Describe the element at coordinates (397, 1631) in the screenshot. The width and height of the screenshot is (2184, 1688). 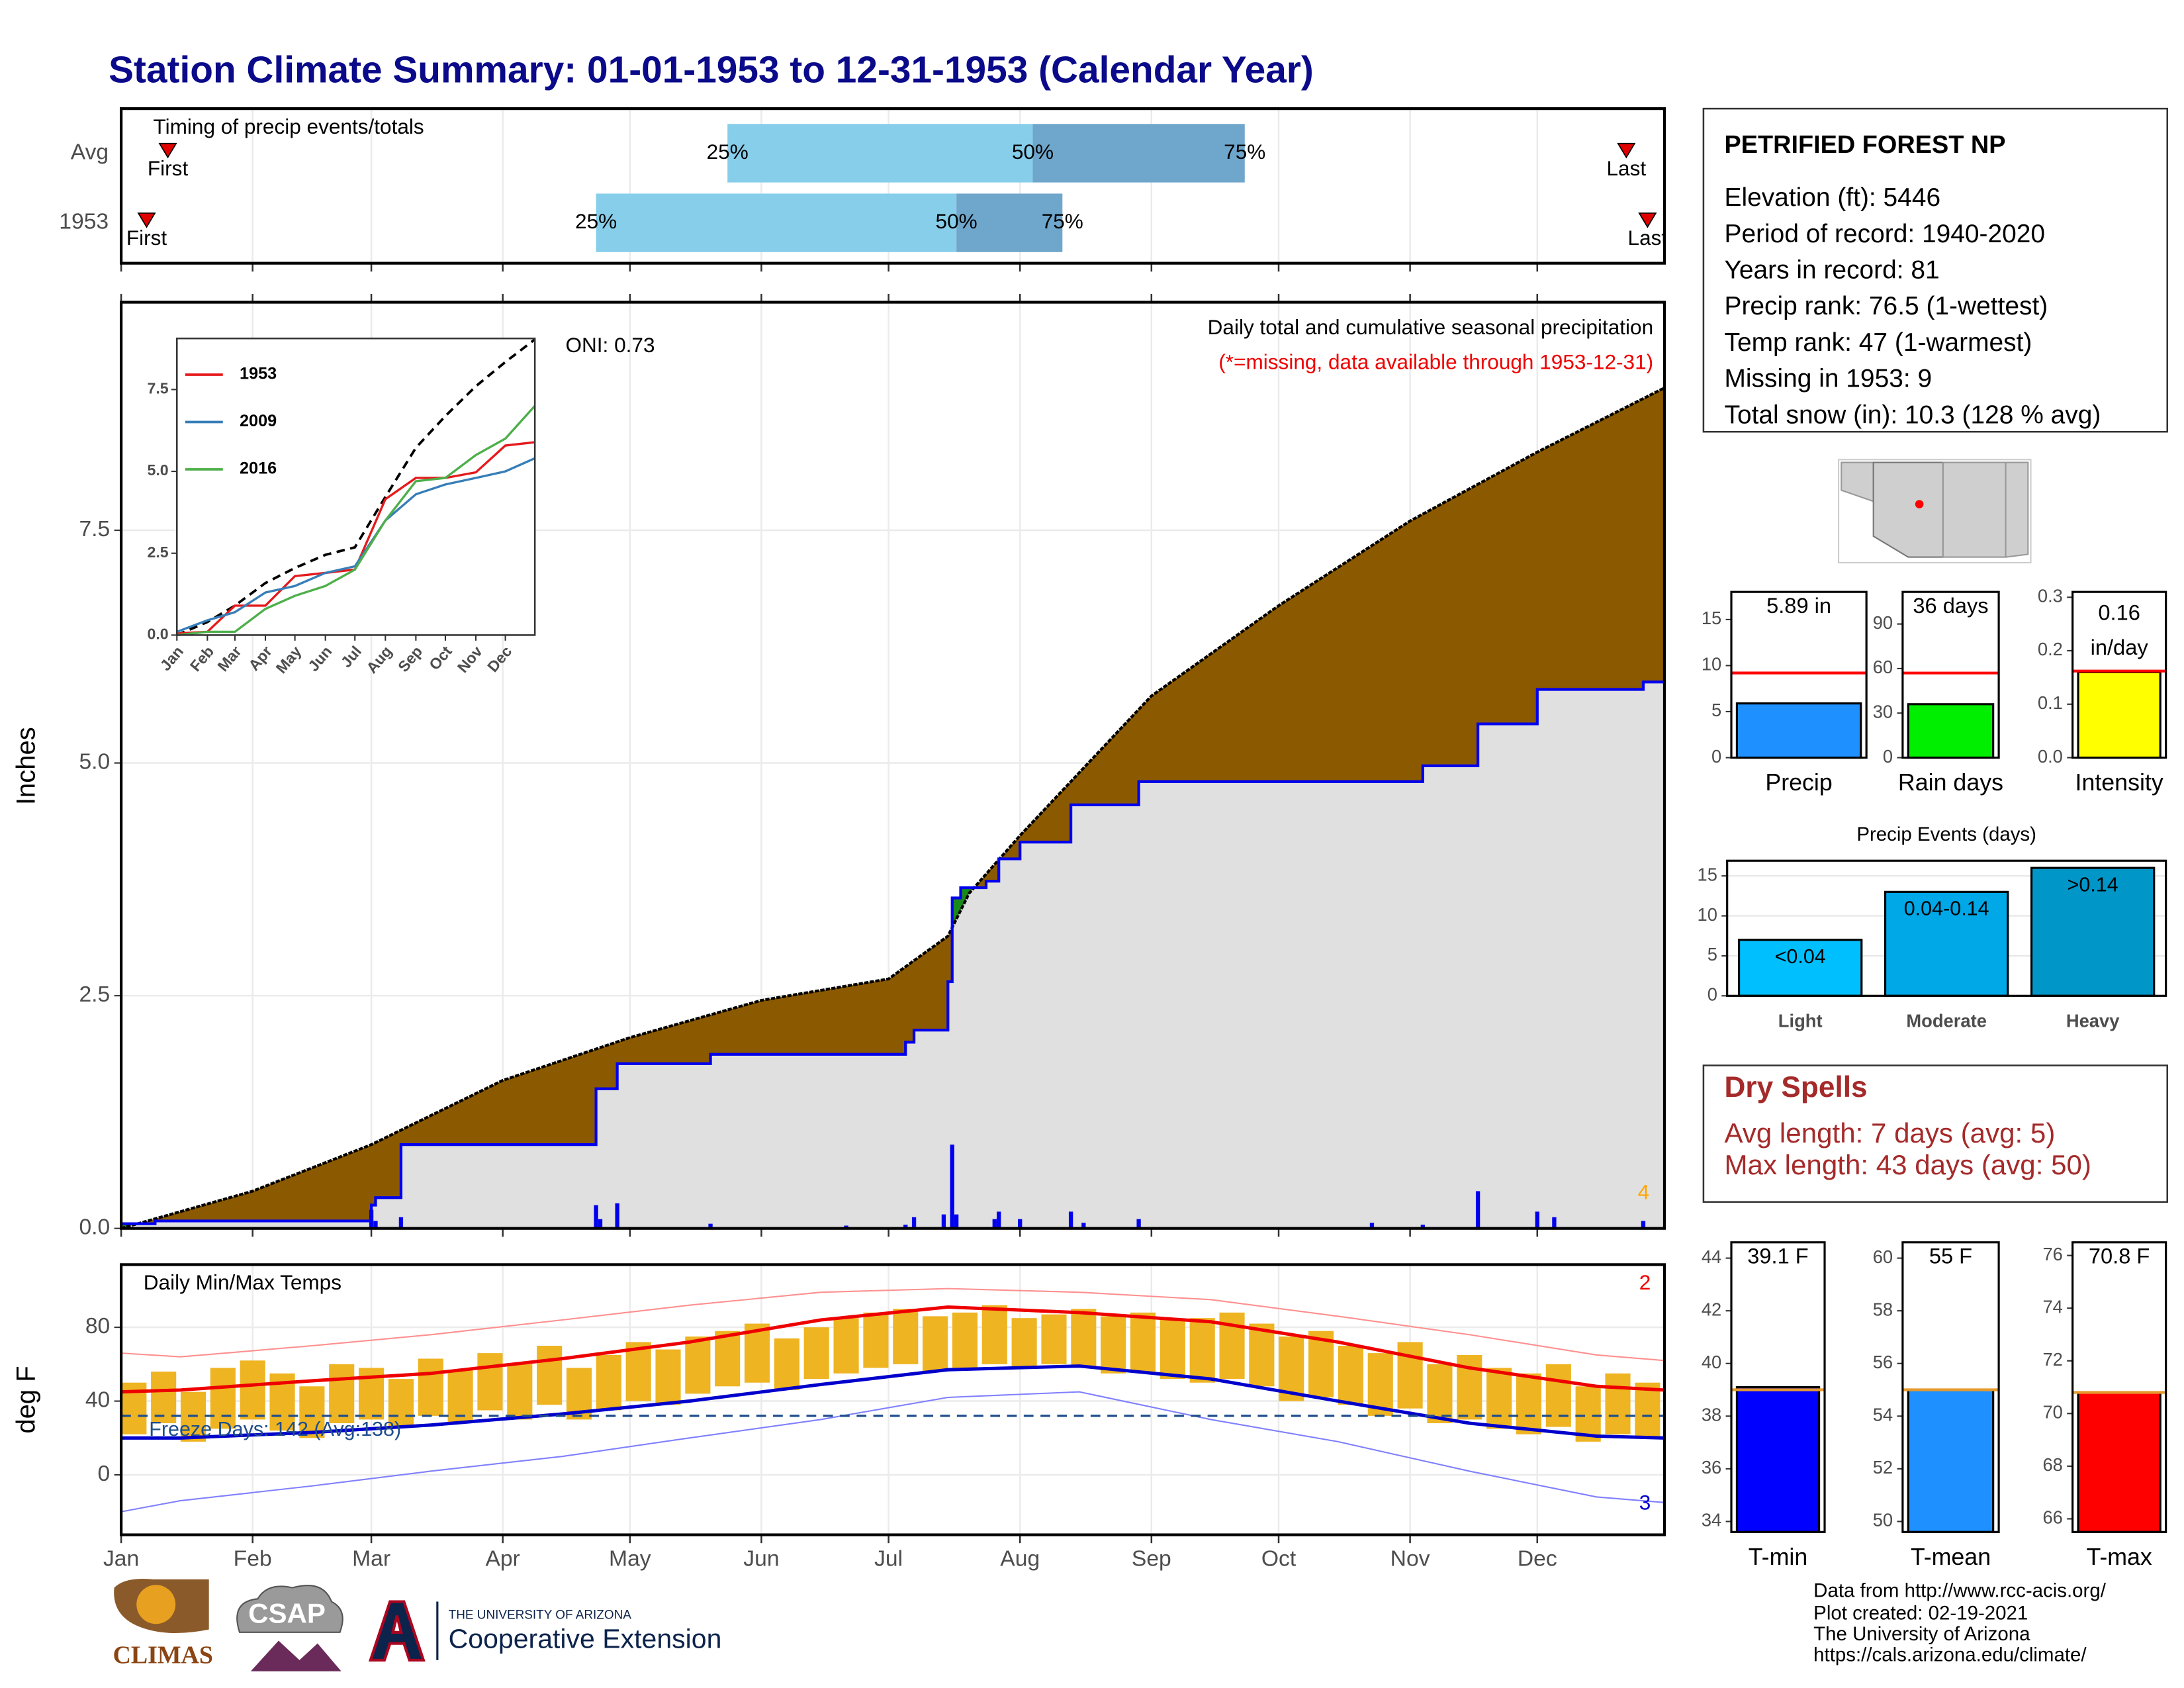
I see `ua-a` at that location.